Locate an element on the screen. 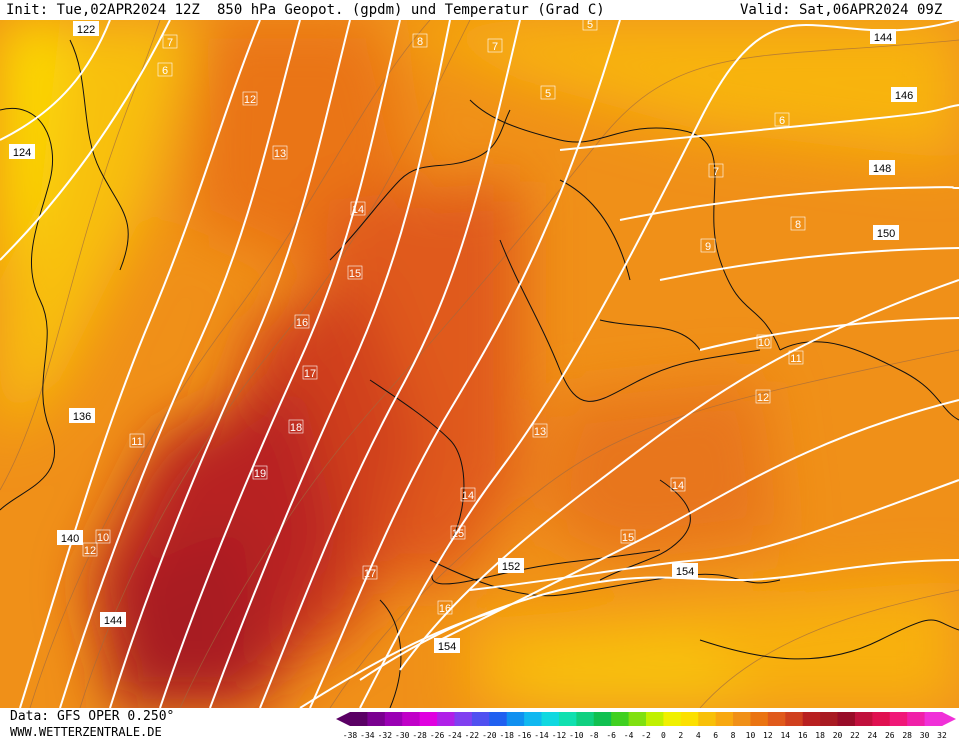  legend-tick-label: -32 is located at coordinates (385, 735).